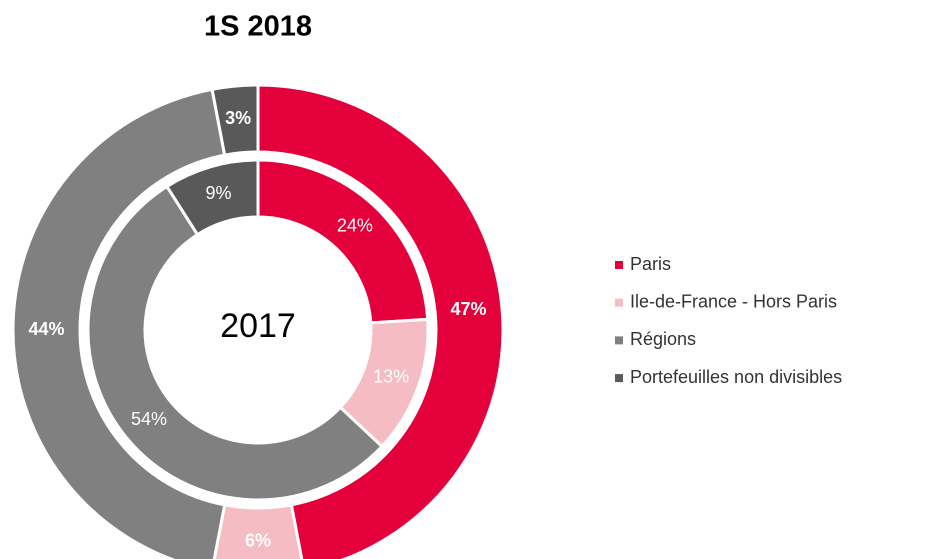  Describe the element at coordinates (258, 326) in the screenshot. I see `center-label: 2017` at that location.